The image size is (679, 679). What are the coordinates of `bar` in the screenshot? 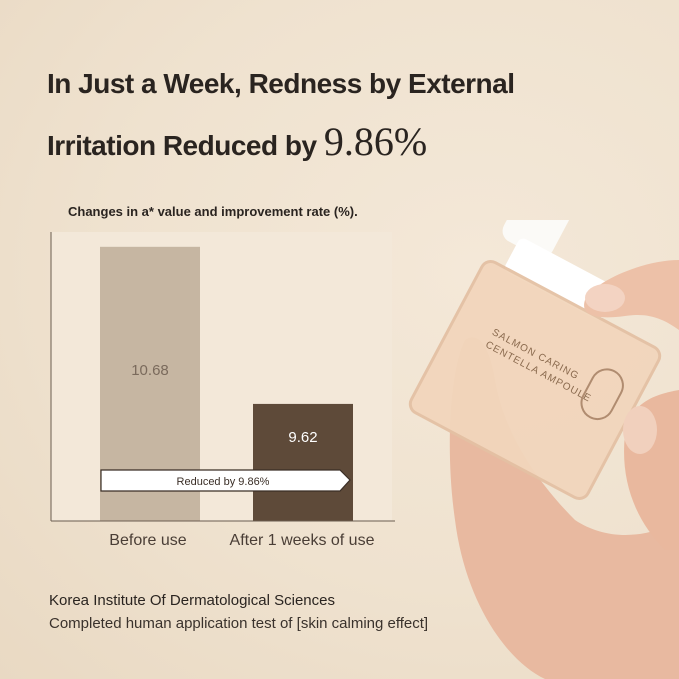 It's located at (303, 462).